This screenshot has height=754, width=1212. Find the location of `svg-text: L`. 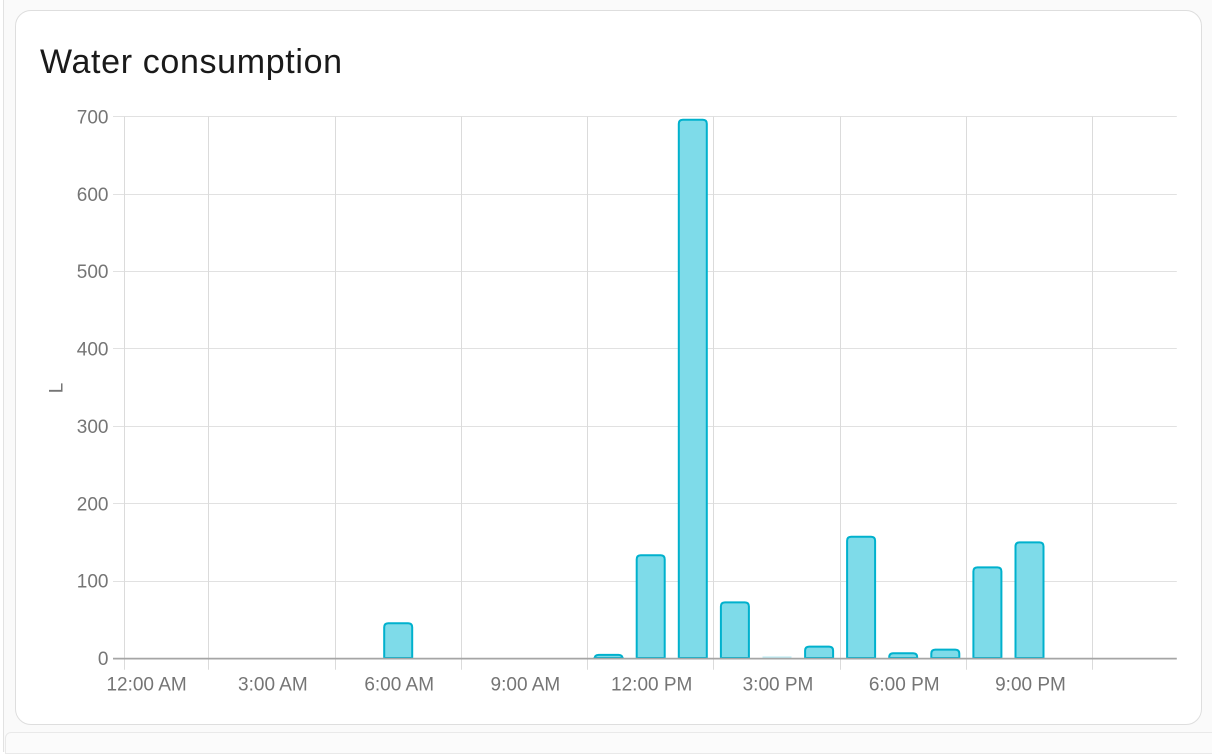

svg-text: L is located at coordinates (57, 388).